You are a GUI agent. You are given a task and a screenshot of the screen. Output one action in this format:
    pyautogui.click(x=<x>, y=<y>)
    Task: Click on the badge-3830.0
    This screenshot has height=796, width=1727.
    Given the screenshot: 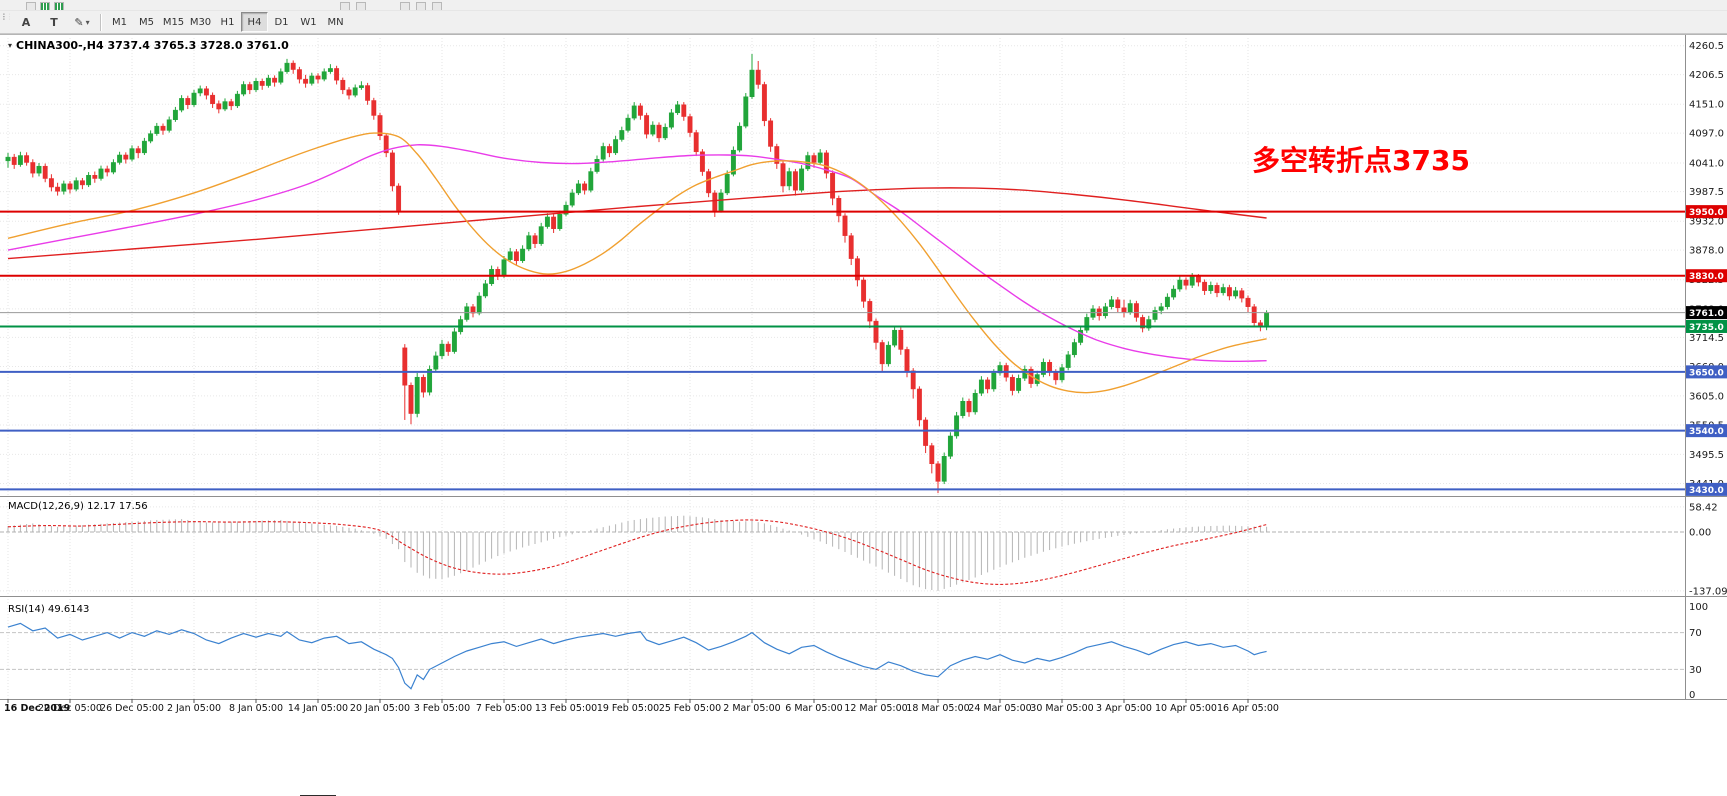 What is the action you would take?
    pyautogui.click(x=1706, y=276)
    